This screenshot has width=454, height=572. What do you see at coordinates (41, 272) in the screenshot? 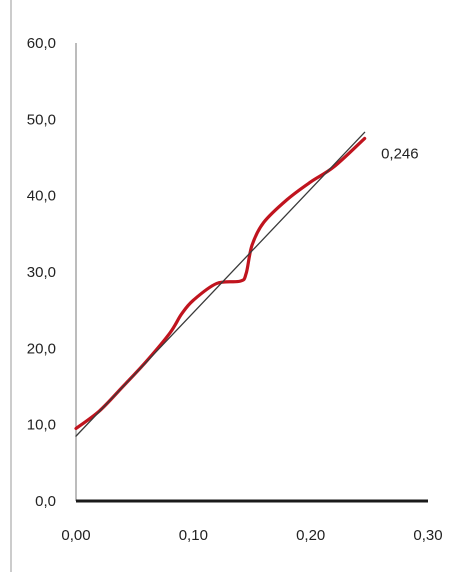
I see `y-tick-label: 30,0` at bounding box center [41, 272].